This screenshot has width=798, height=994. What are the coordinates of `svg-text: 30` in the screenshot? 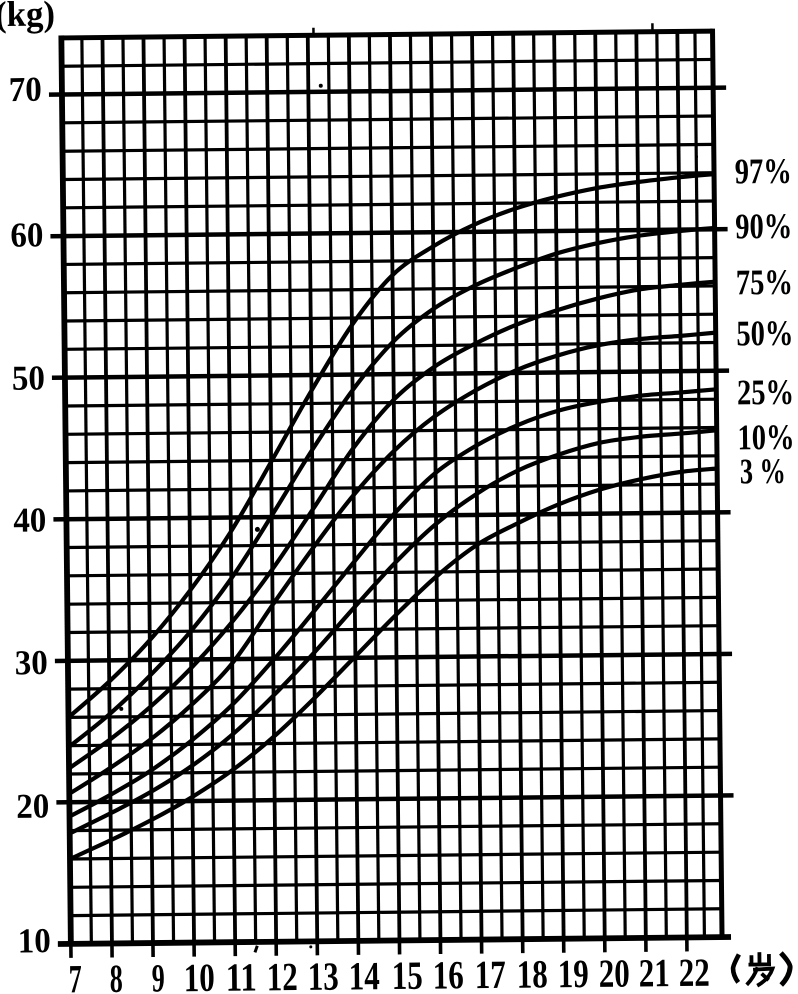 It's located at (31, 662).